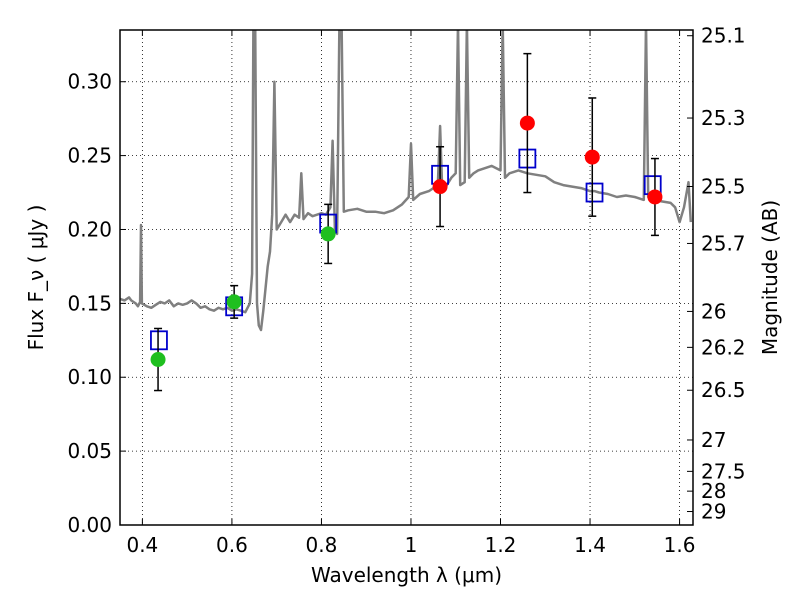  What do you see at coordinates (713, 491) in the screenshot?
I see `mag-tick-label: 28` at bounding box center [713, 491].